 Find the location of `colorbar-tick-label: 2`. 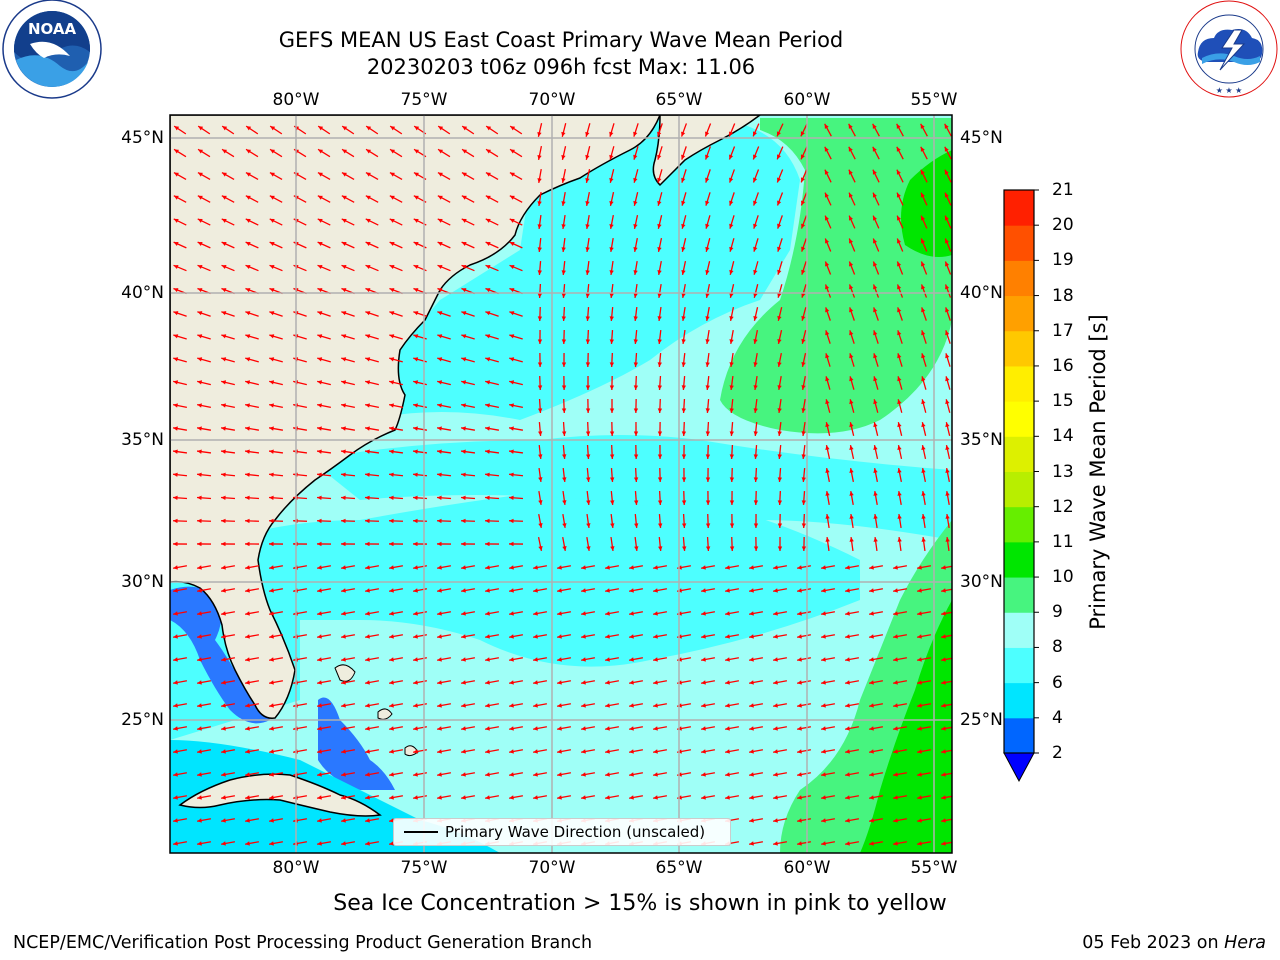

colorbar-tick-label: 2 is located at coordinates (1057, 753).